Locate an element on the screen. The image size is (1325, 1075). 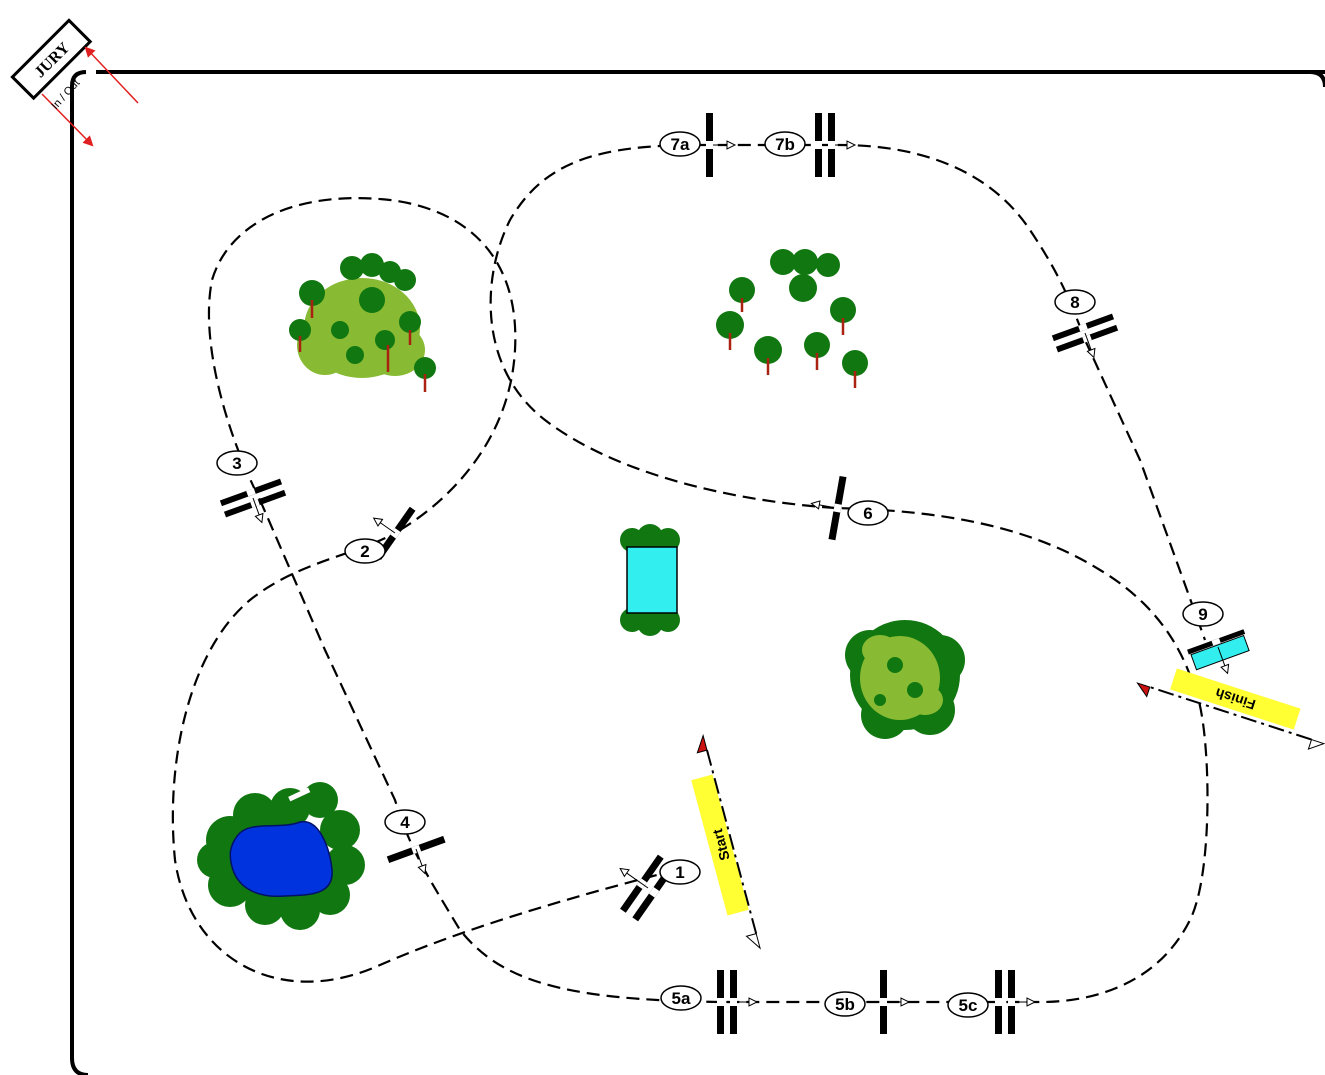
obstacle-number: 5b is located at coordinates (845, 1004).